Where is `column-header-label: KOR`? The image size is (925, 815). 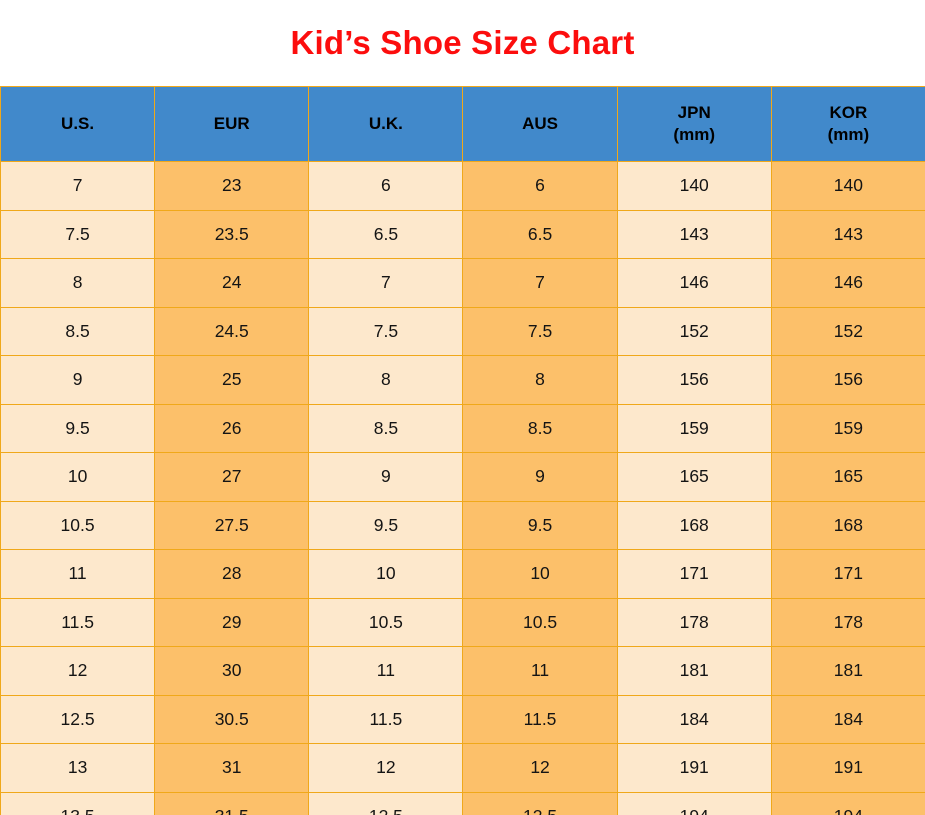 column-header-label: KOR is located at coordinates (848, 112).